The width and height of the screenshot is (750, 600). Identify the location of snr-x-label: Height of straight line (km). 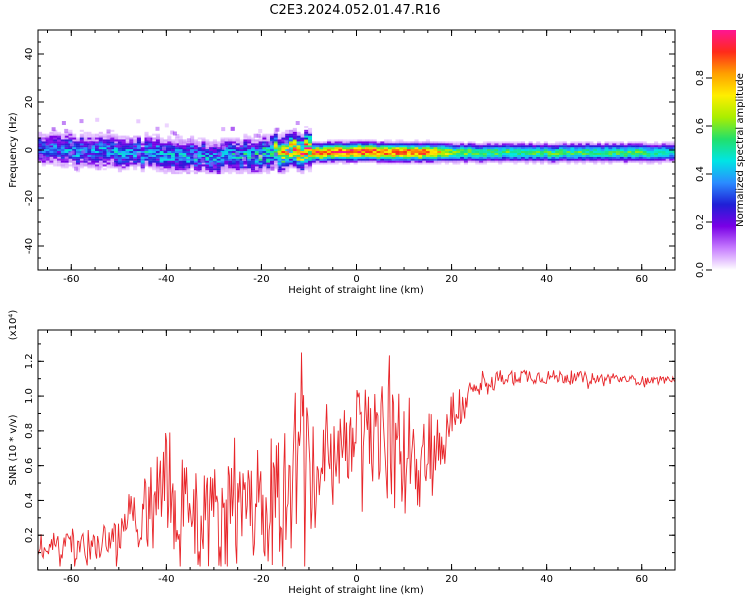
(356, 590).